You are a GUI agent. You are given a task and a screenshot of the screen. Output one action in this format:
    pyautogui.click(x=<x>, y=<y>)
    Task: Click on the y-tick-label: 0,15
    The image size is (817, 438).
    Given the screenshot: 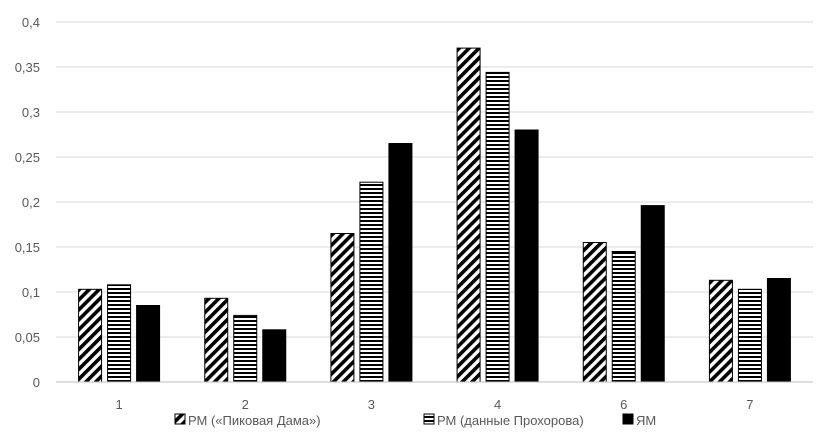 What is the action you would take?
    pyautogui.click(x=27, y=247)
    